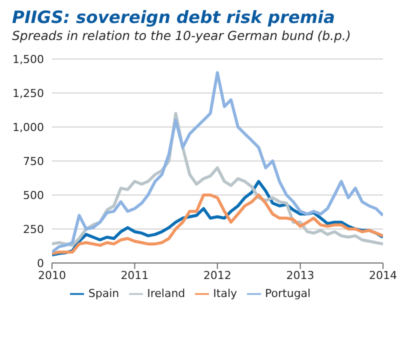  Describe the element at coordinates (134, 275) in the screenshot. I see `x-tick-label: 2011` at that location.